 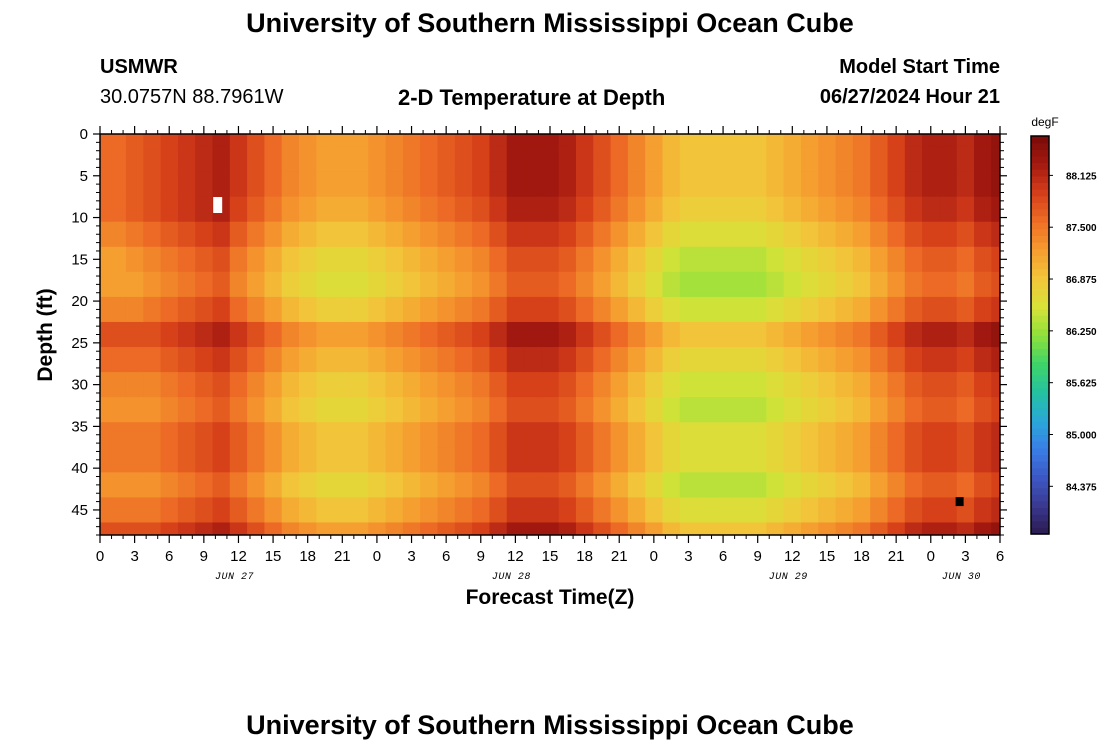 What do you see at coordinates (100, 556) in the screenshot?
I see `x-tick-label: 0` at bounding box center [100, 556].